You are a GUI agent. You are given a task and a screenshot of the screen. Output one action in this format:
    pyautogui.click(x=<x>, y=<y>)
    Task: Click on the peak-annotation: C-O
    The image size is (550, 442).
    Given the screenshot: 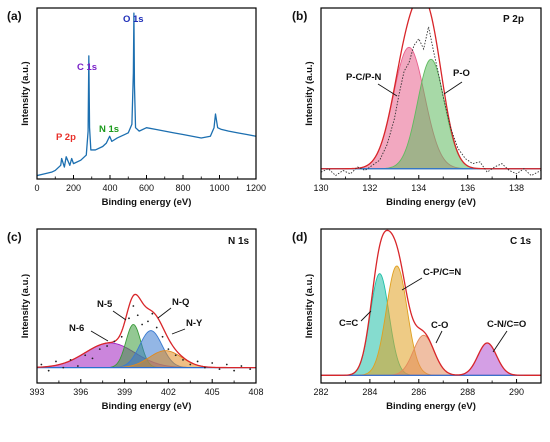 What is the action you would take?
    pyautogui.click(x=439, y=325)
    